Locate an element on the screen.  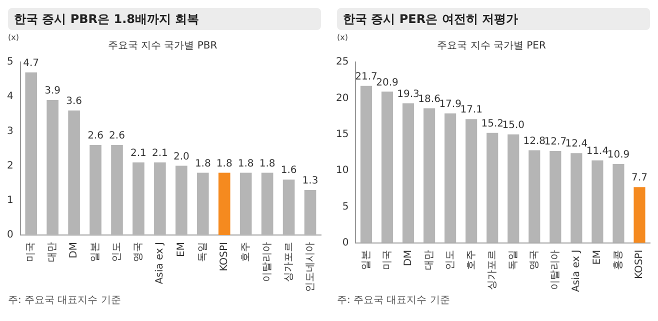
data-label: 18.6 is located at coordinates (429, 99).